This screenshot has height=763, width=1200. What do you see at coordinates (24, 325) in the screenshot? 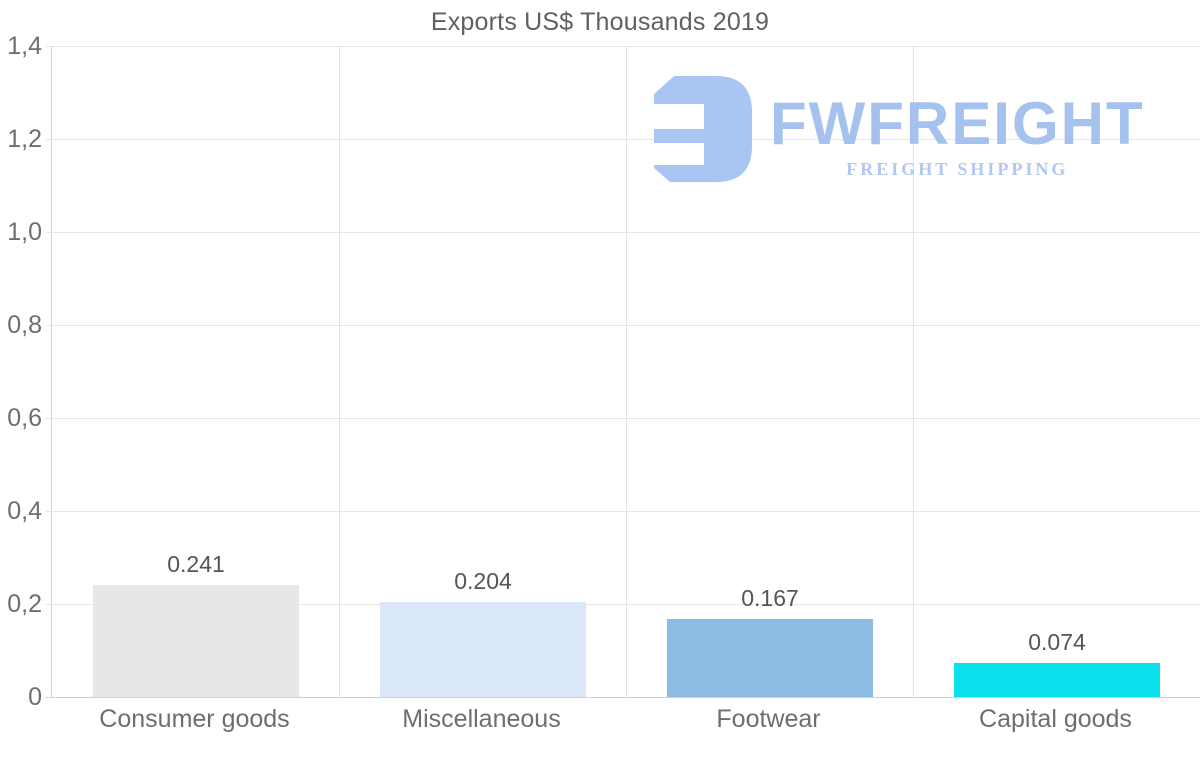
I see `y-tick-label: 0,8` at bounding box center [24, 325].